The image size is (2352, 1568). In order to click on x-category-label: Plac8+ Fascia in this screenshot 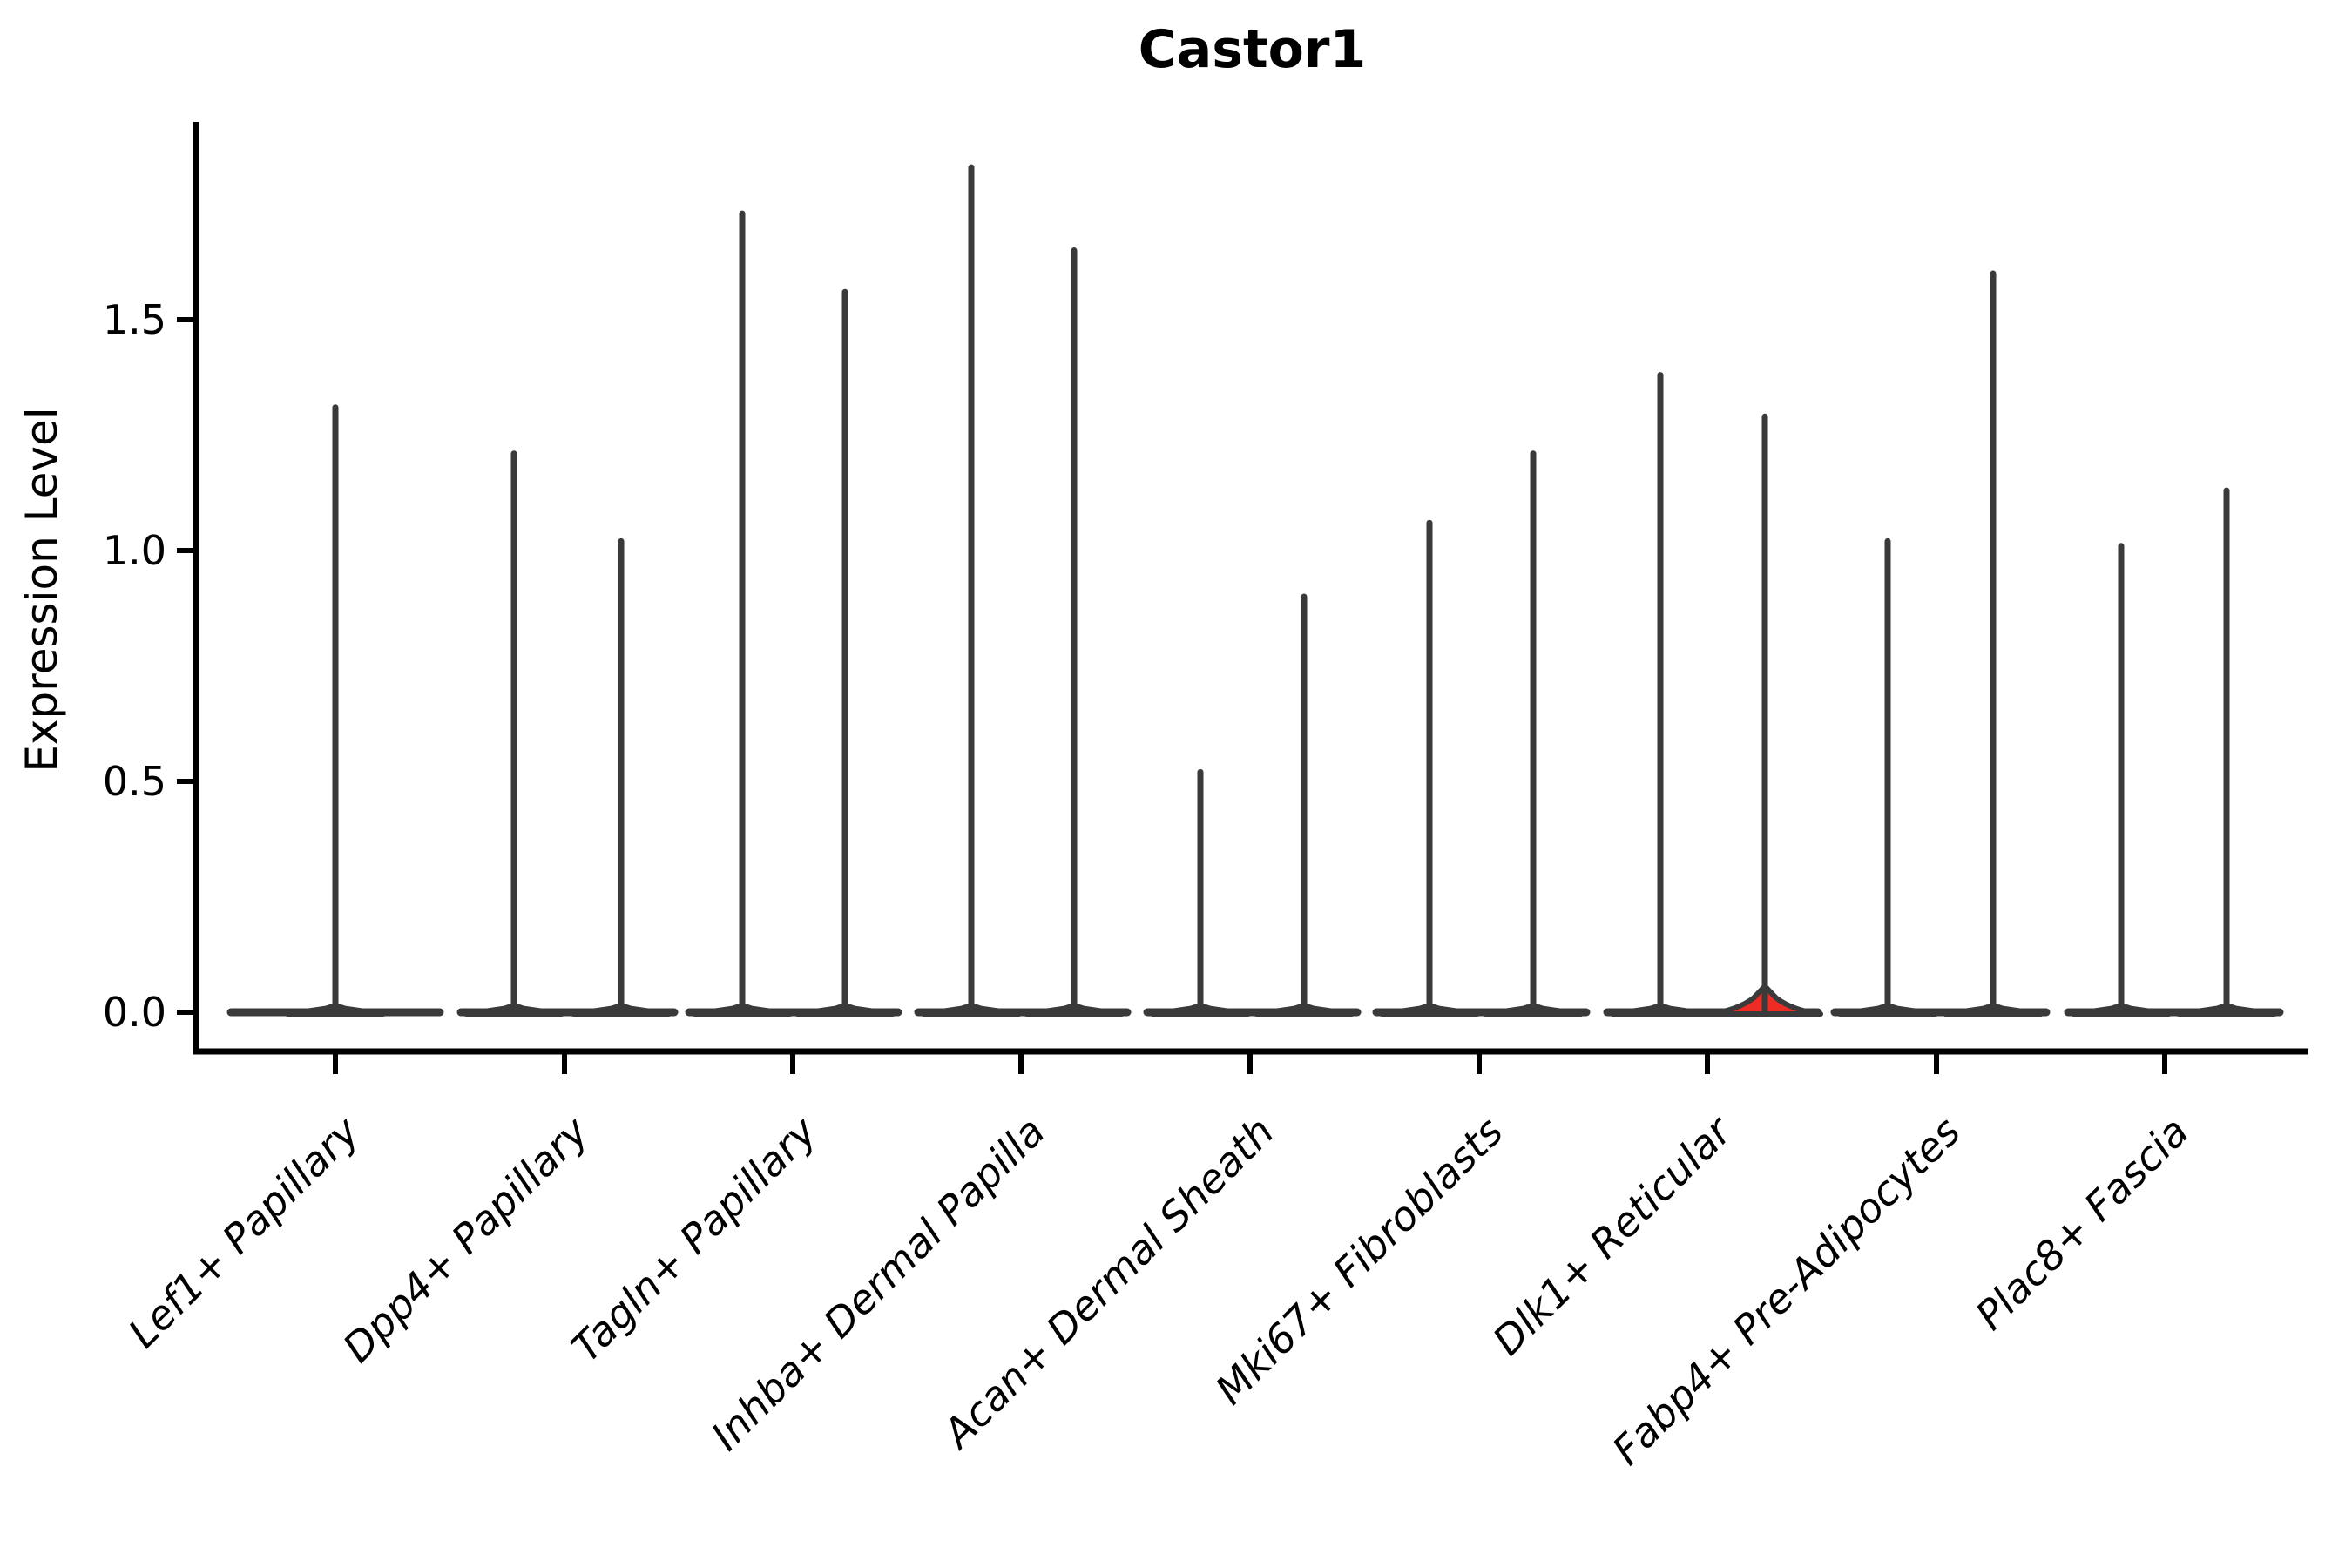, I will do `click(2081, 1223)`.